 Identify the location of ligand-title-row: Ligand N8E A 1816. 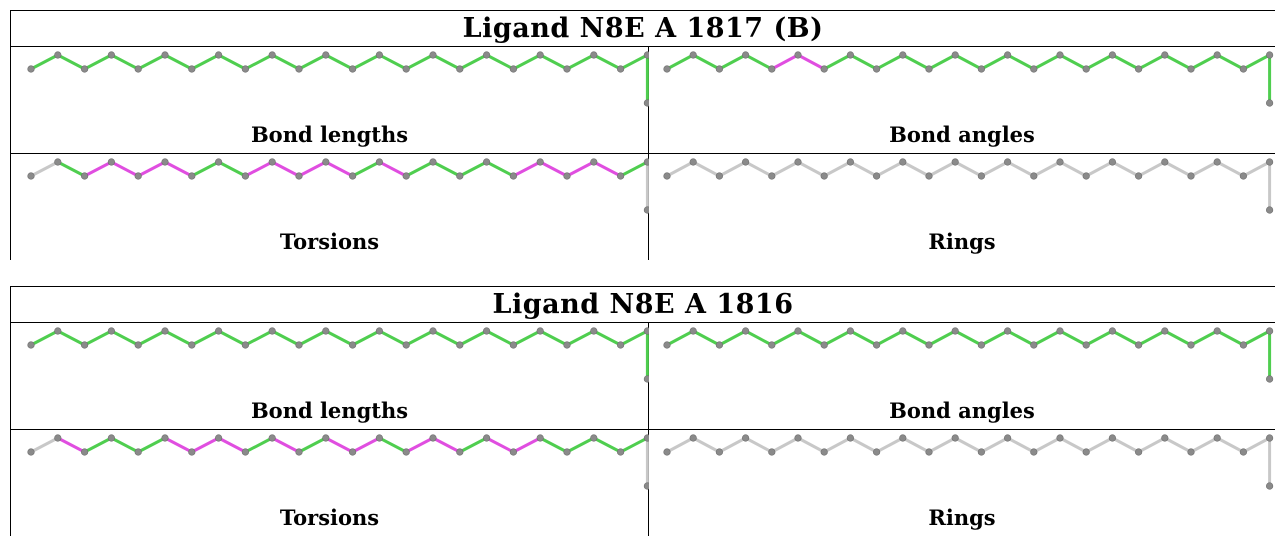
(643, 305).